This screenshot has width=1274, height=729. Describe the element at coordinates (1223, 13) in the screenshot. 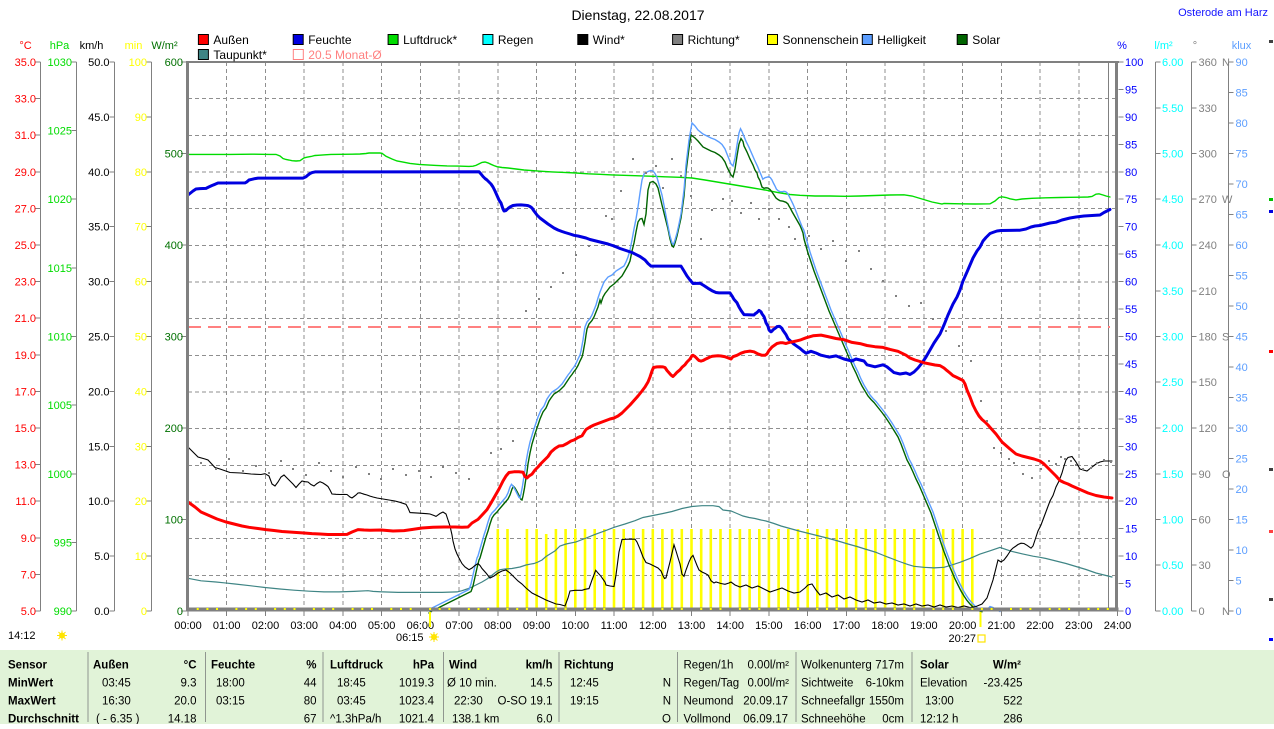

I see `svg-text: Osterode am Harz` at that location.